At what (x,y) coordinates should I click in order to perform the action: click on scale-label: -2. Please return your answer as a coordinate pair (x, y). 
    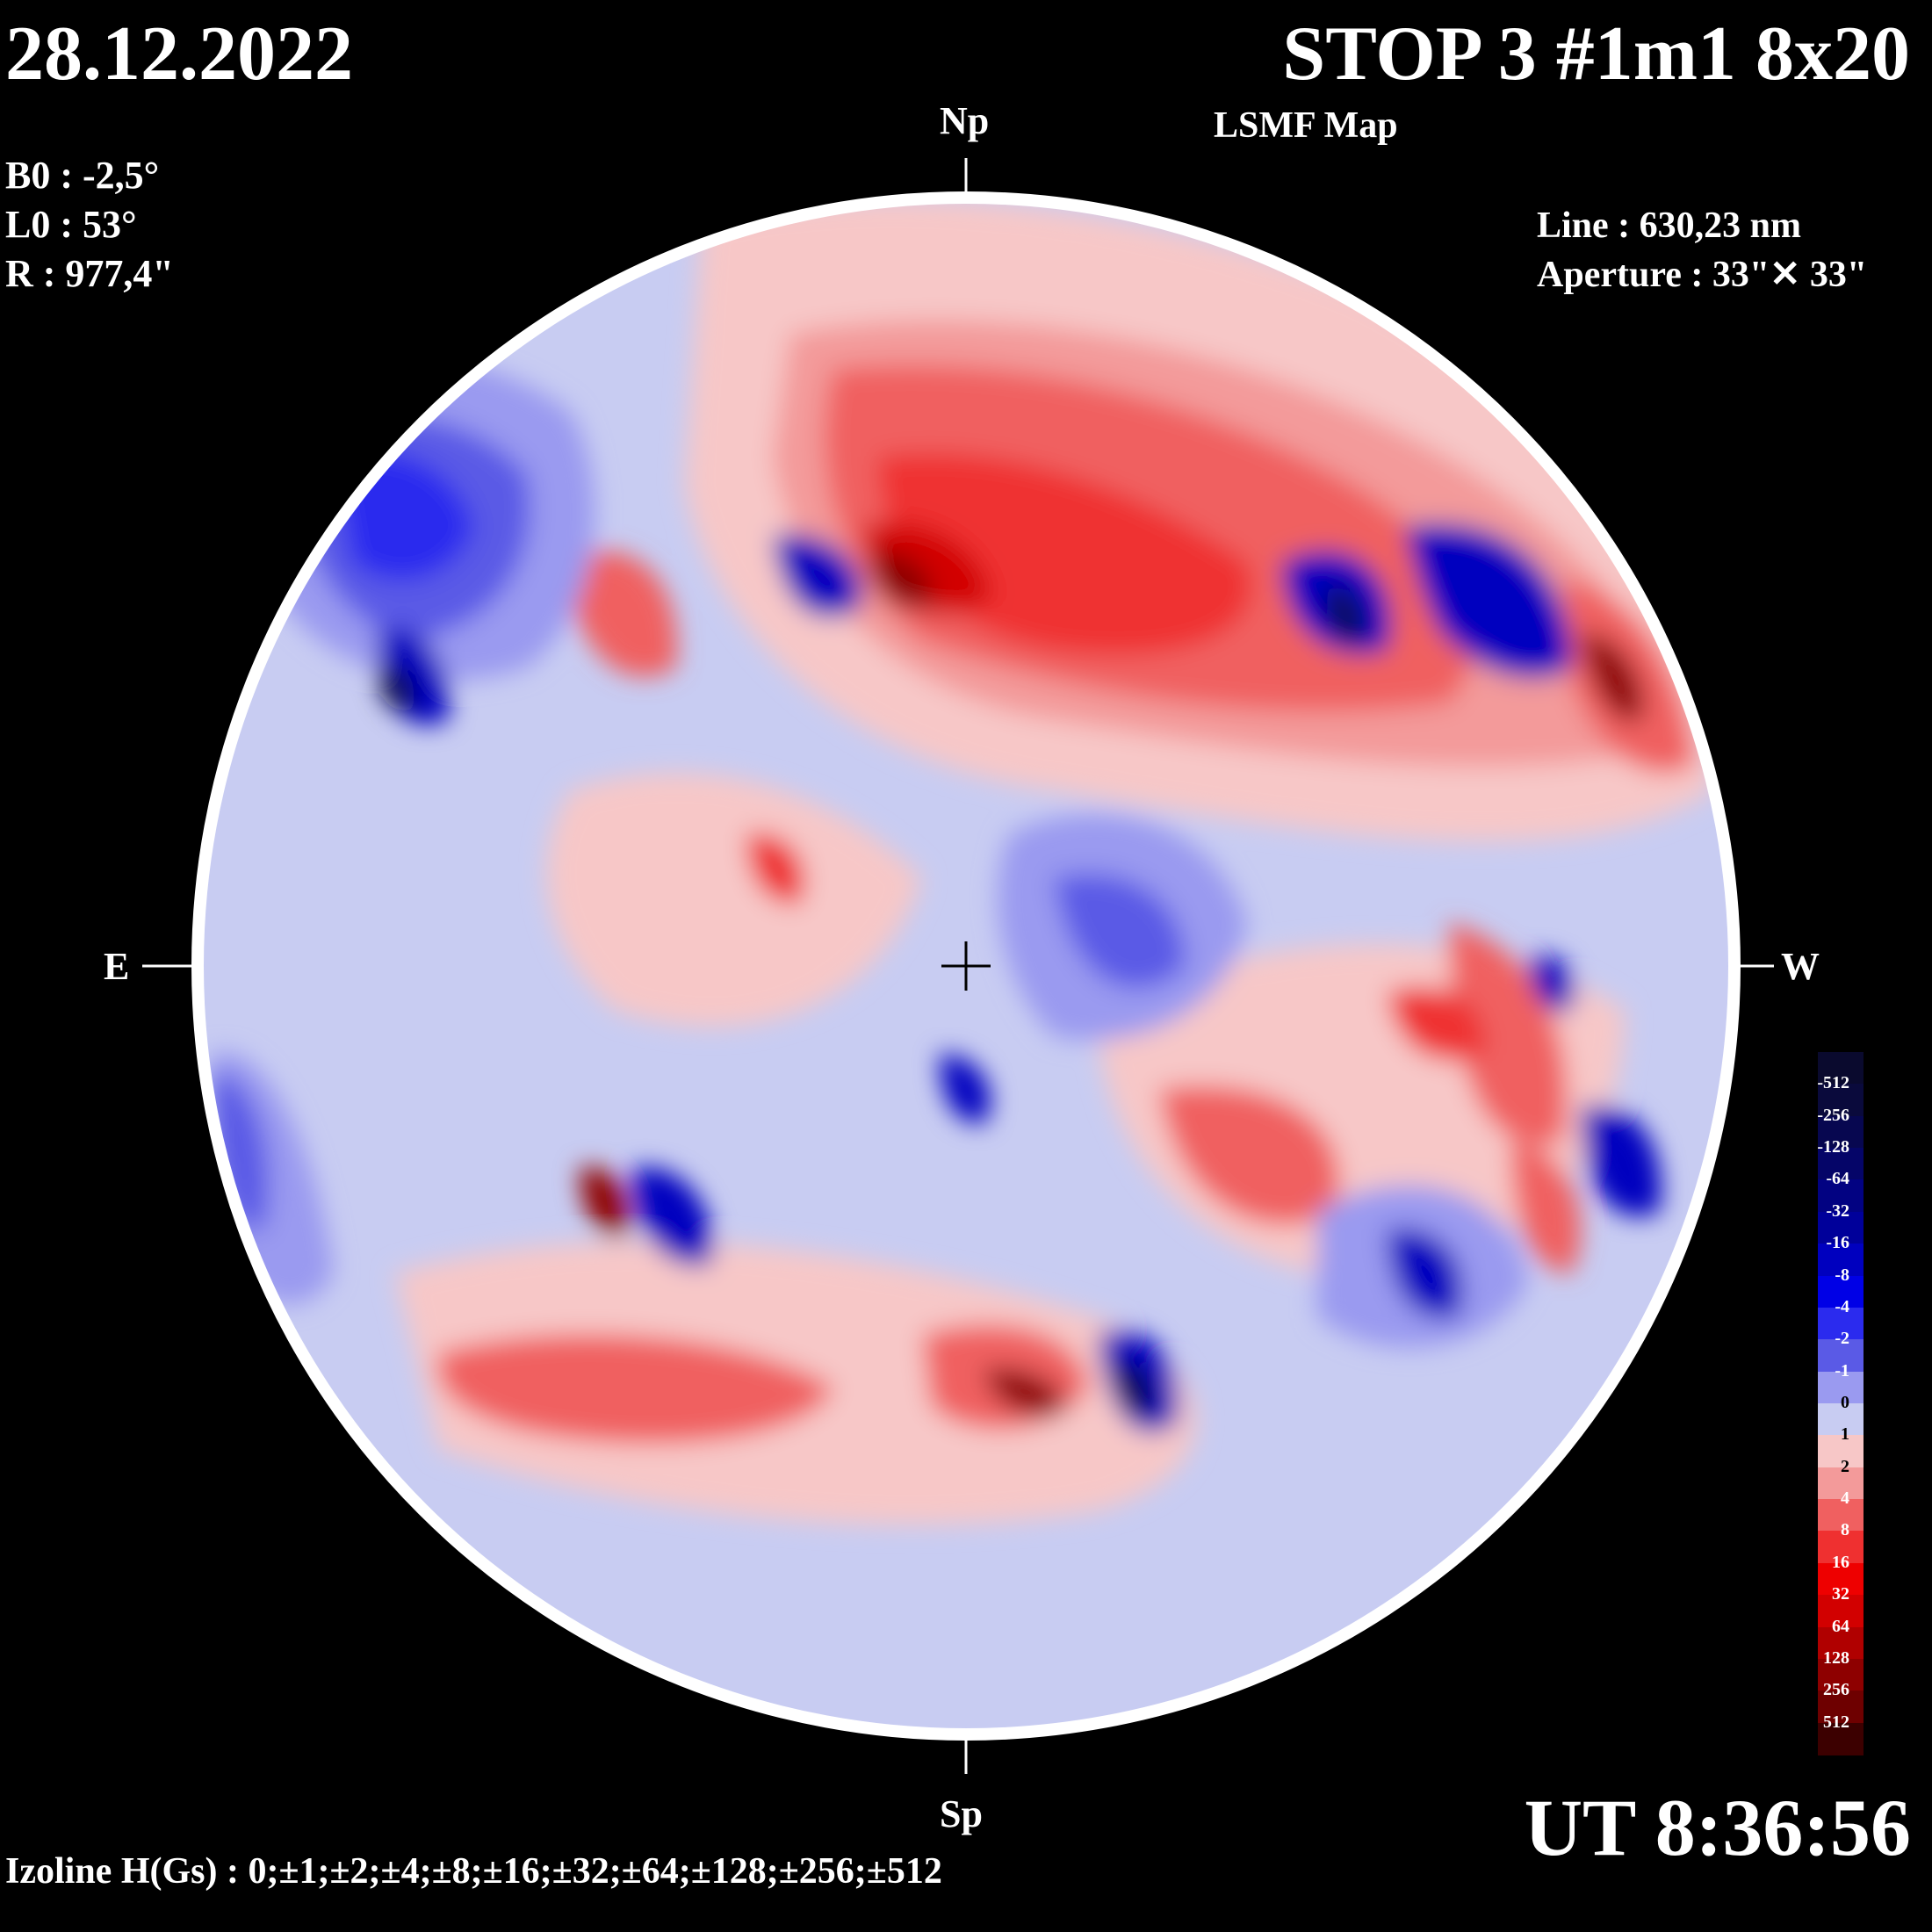
    Looking at the image, I should click on (1842, 1339).